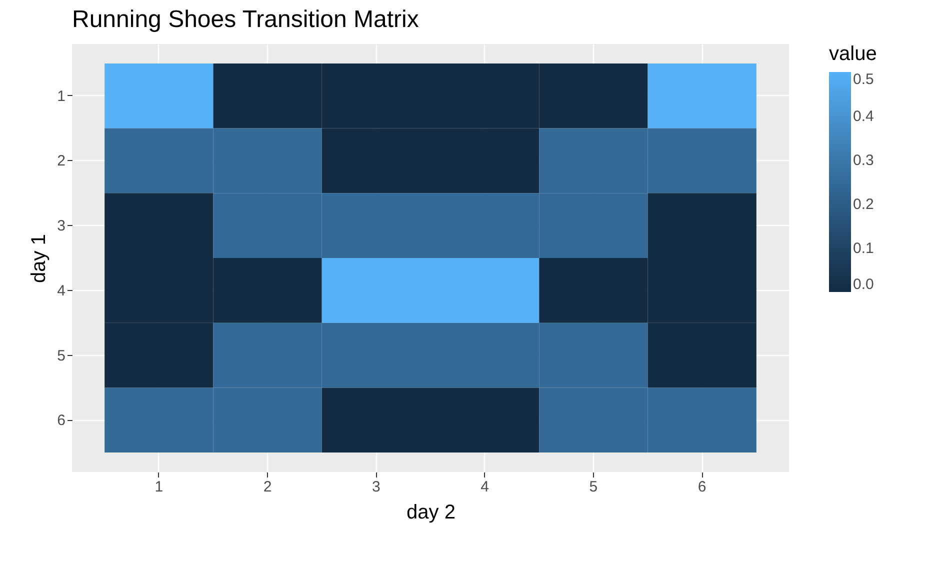 This screenshot has height=561, width=932. What do you see at coordinates (159, 487) in the screenshot?
I see `x-tick-label: 1` at bounding box center [159, 487].